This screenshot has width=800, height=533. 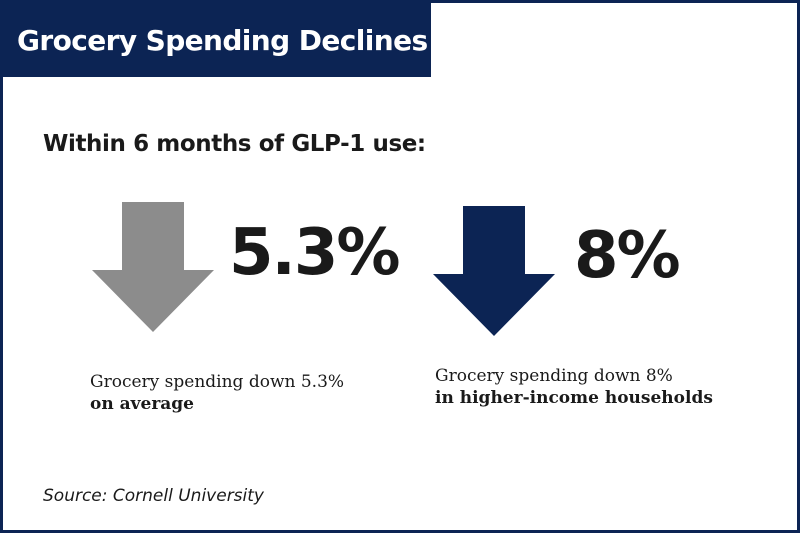 What do you see at coordinates (217, 382) in the screenshot?
I see `caption-text: Grocery spending down 5.3%` at bounding box center [217, 382].